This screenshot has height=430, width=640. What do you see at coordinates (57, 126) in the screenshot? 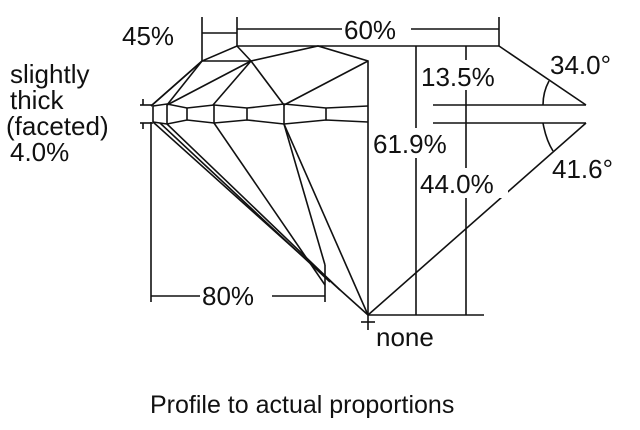
I see `label-girdle-3: (faceted)` at bounding box center [57, 126].